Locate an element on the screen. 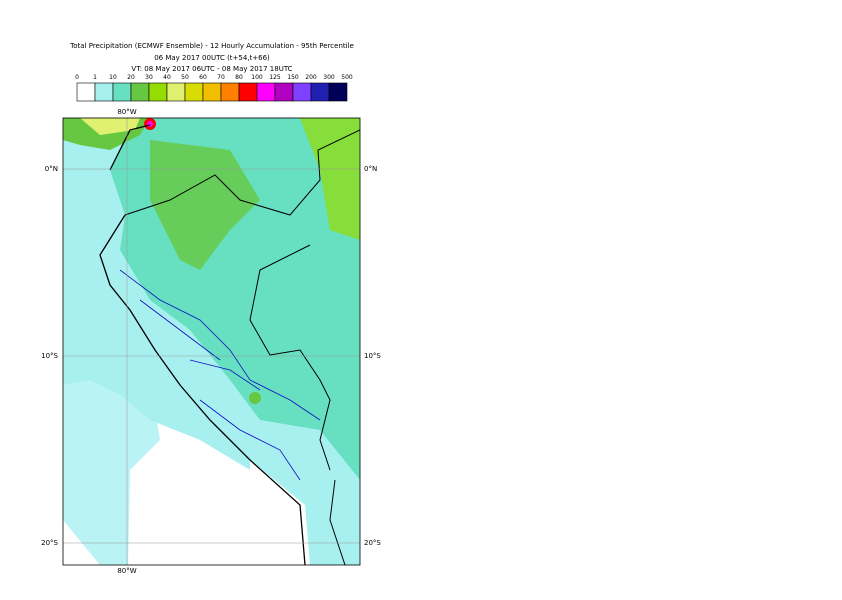 The image size is (842, 600). legend-label: 60 is located at coordinates (203, 77).